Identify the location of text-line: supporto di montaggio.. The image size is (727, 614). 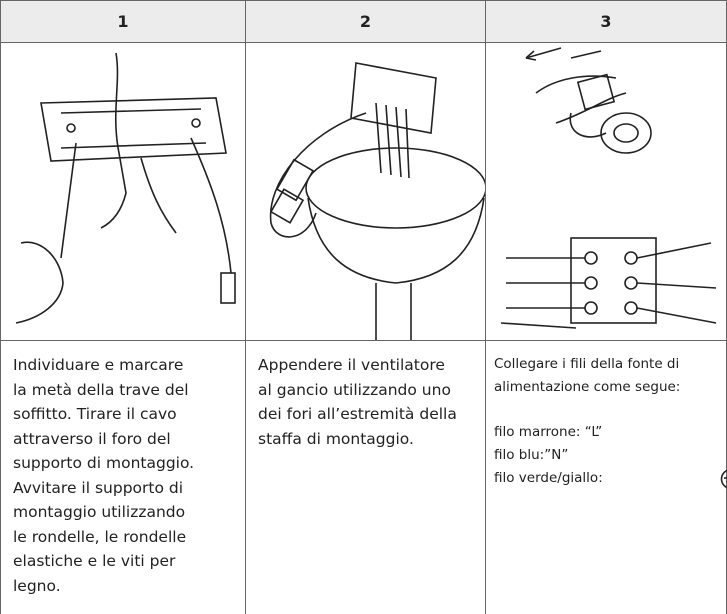
(104, 463).